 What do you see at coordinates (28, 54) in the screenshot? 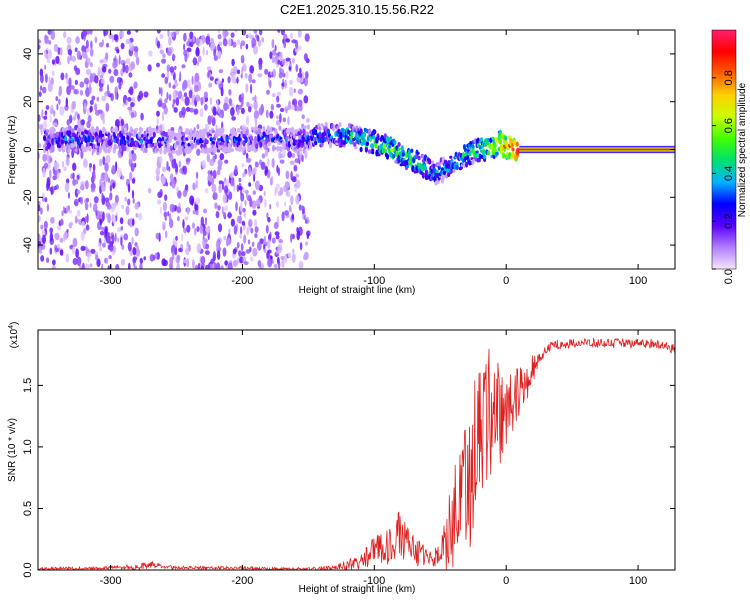
I see `spectrogram-y-tick-label: 40` at bounding box center [28, 54].